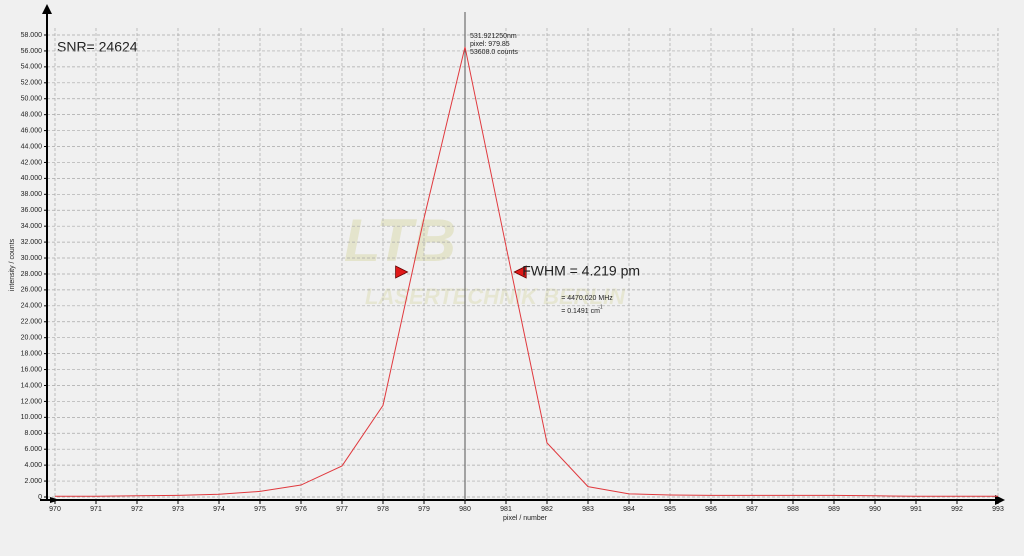 This screenshot has height=556, width=1024. What do you see at coordinates (32, 258) in the screenshot?
I see `y-tick-label: 30.000` at bounding box center [32, 258].